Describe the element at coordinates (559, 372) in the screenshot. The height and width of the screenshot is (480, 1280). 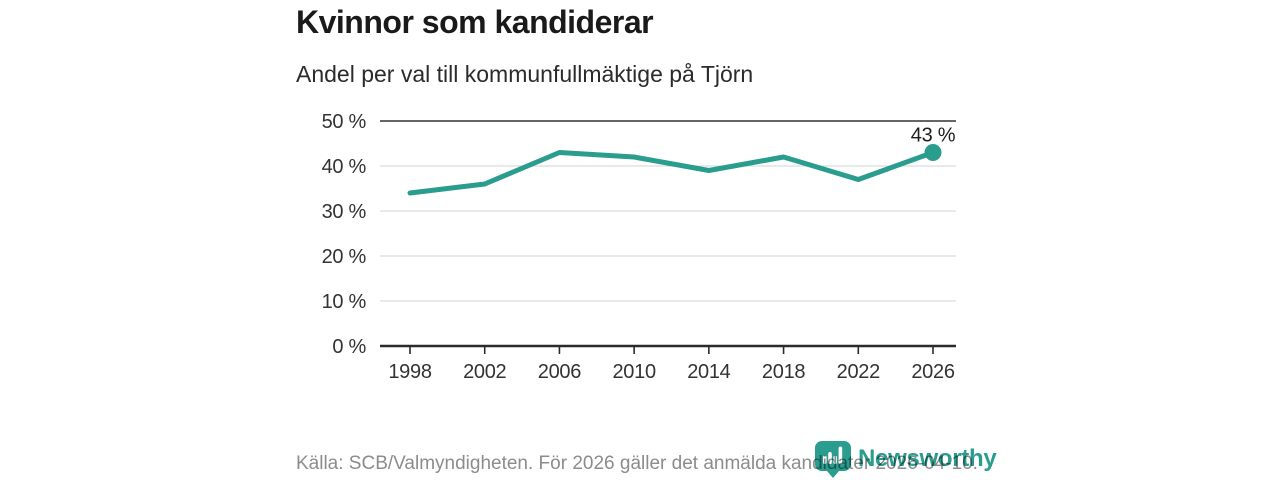
I see `x-tick-label: 2006` at that location.